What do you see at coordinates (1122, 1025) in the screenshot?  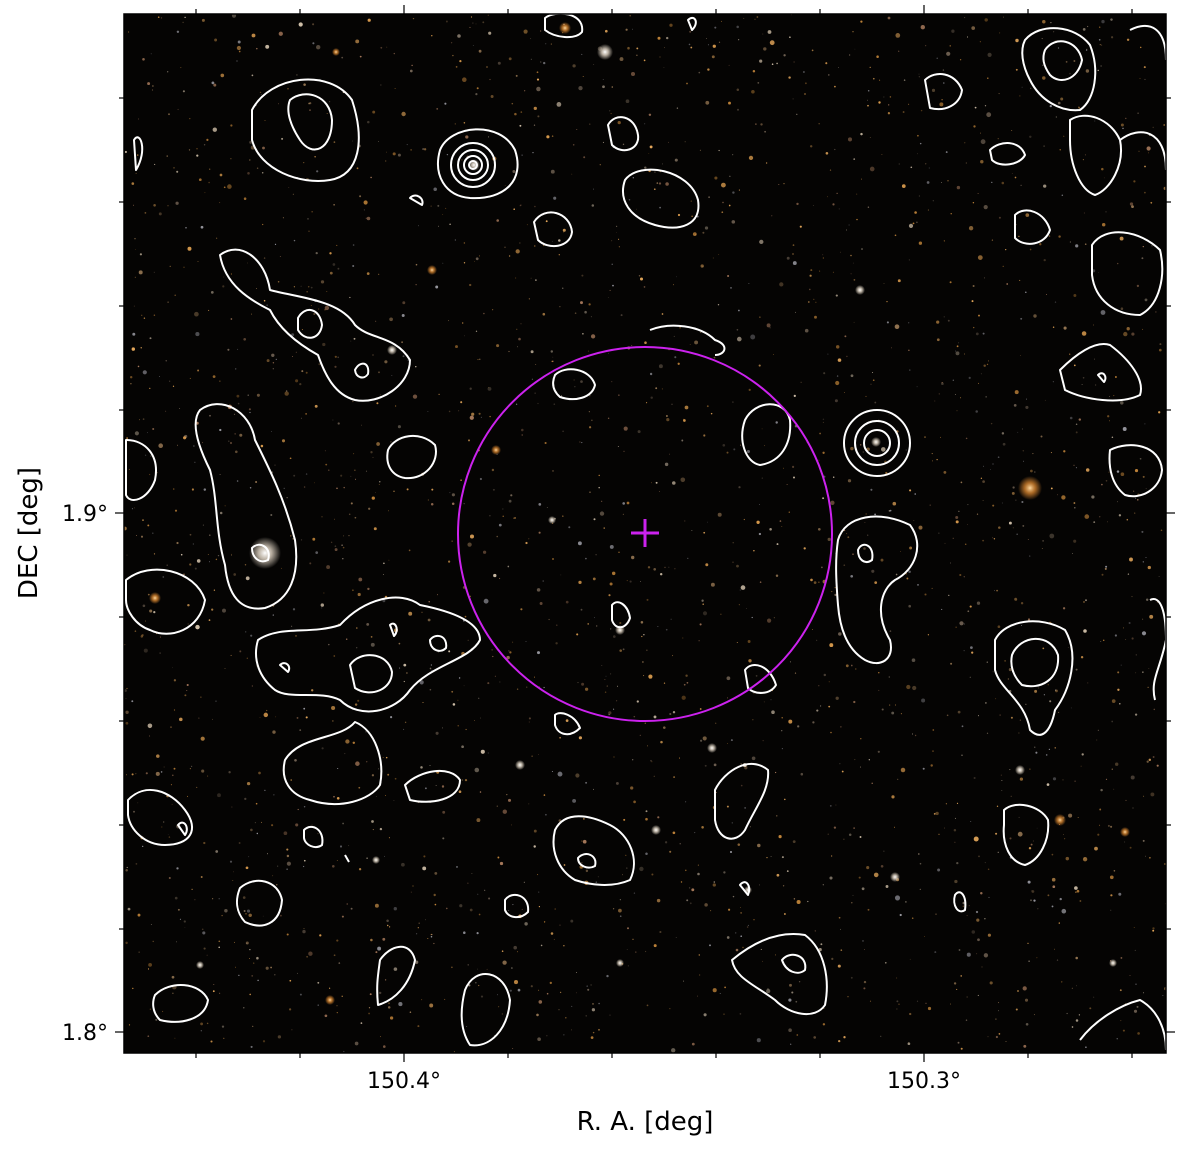 I see `contour-line` at bounding box center [1122, 1025].